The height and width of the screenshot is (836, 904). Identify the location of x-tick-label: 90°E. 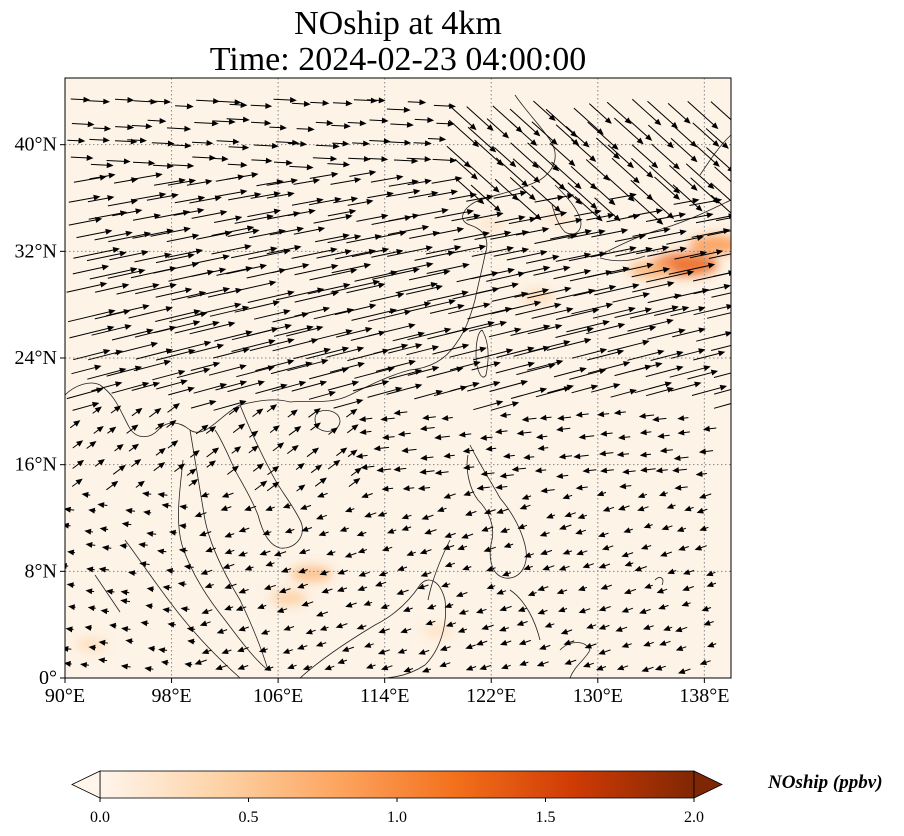
(65, 696).